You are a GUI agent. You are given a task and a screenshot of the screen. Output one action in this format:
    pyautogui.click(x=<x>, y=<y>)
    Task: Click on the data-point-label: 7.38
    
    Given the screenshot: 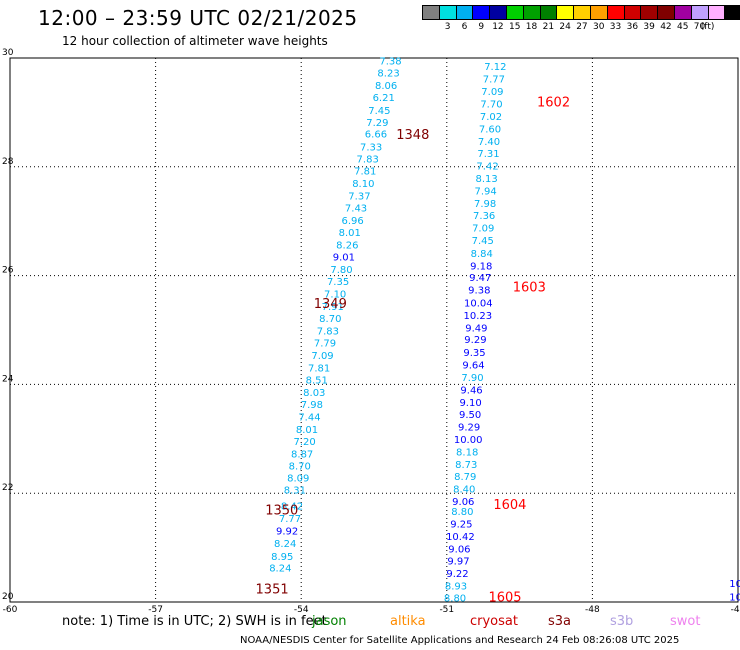 What is the action you would take?
    pyautogui.click(x=390, y=62)
    